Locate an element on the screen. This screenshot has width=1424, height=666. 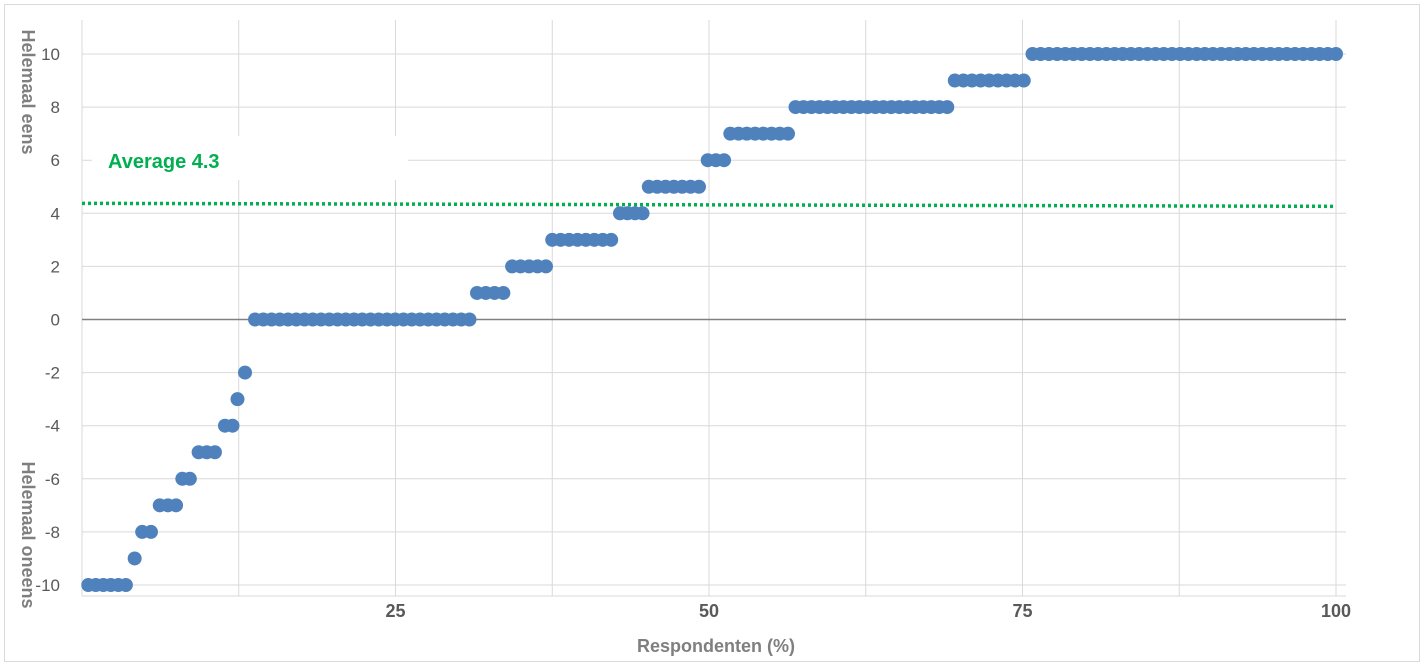
y-tick-label: -6 is located at coordinates (52, 479).